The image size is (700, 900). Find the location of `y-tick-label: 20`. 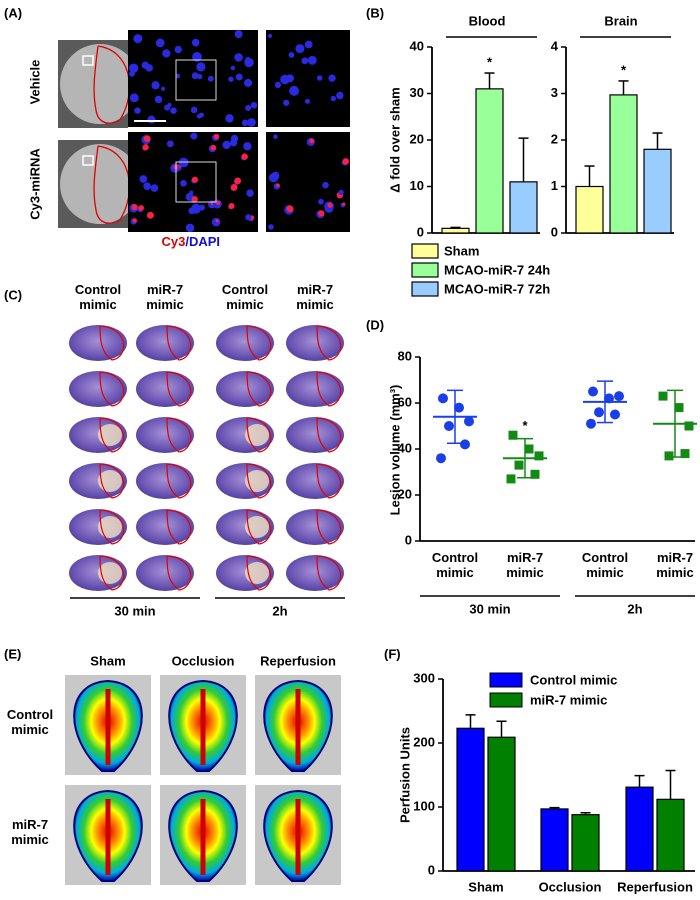

y-tick-label: 20 is located at coordinates (405, 493).